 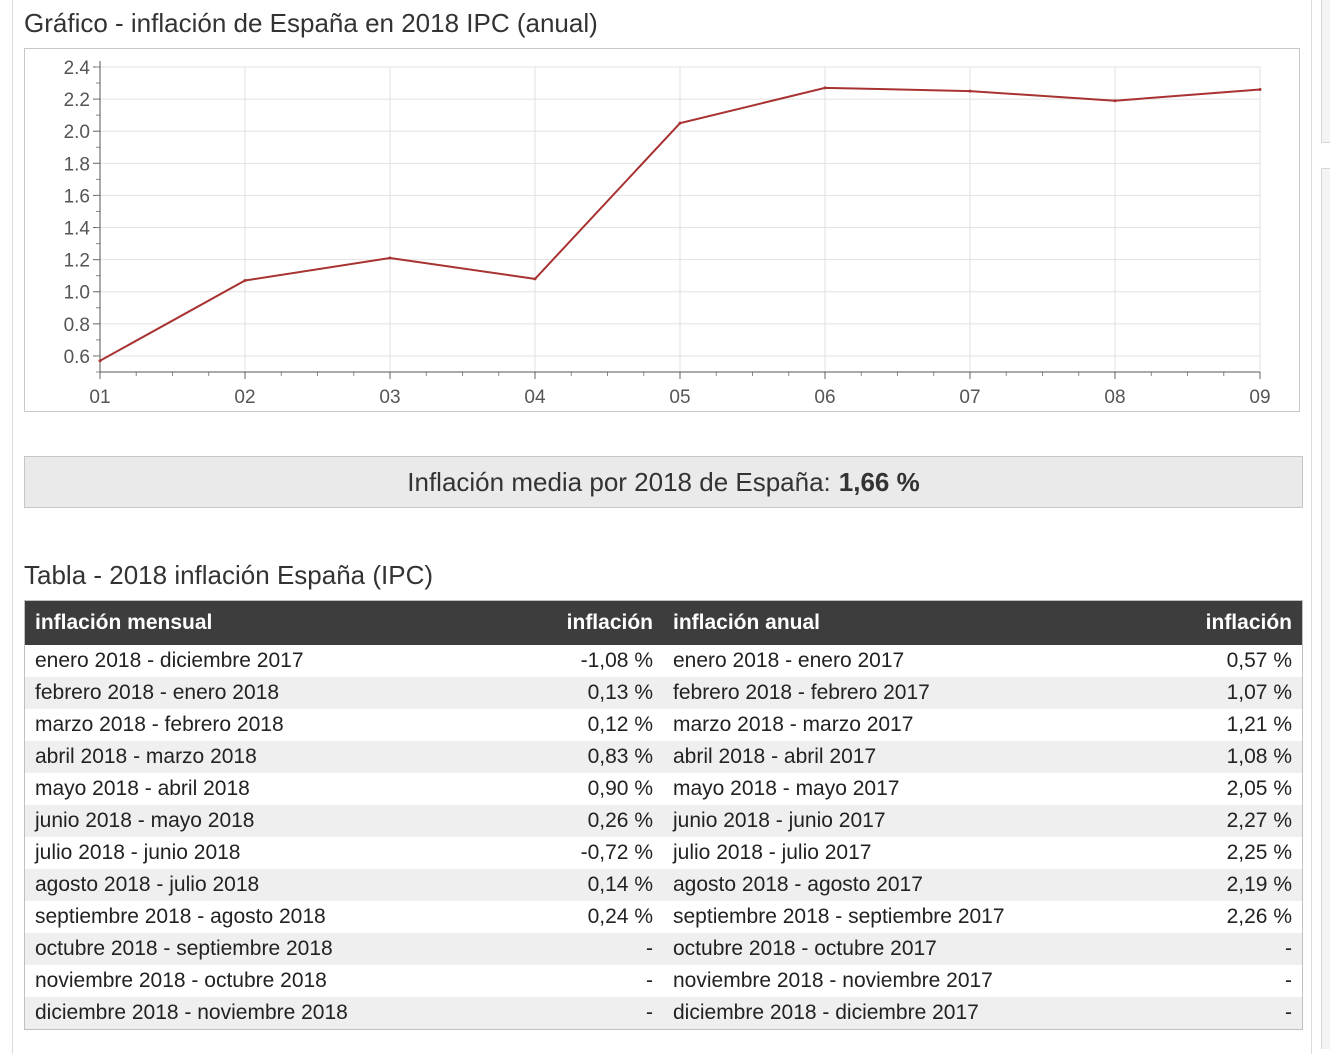 What do you see at coordinates (1172, 661) in the screenshot?
I see `annual-value: 0,57 %` at bounding box center [1172, 661].